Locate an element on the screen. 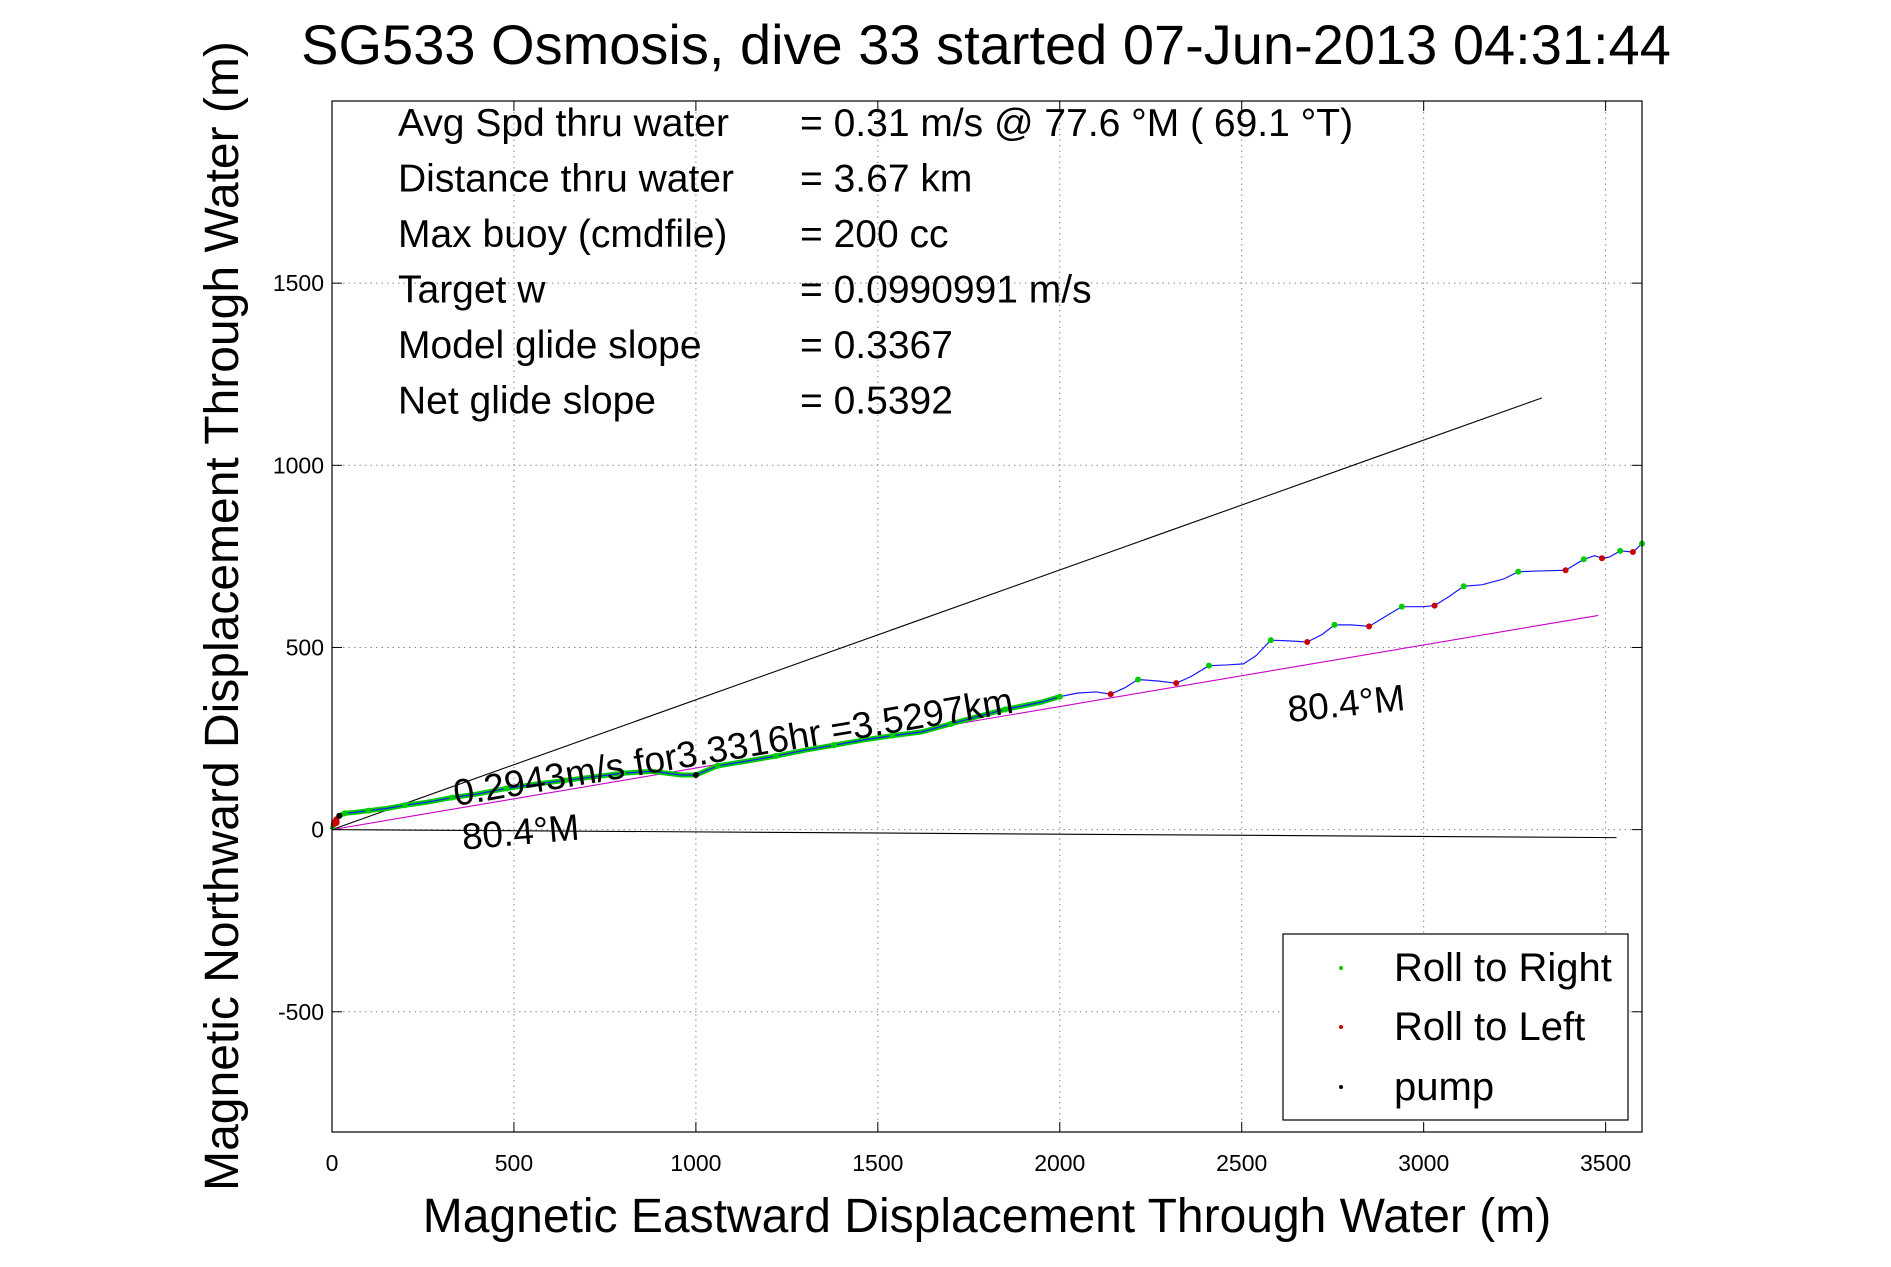  info-value: = 0.5392 is located at coordinates (876, 401).